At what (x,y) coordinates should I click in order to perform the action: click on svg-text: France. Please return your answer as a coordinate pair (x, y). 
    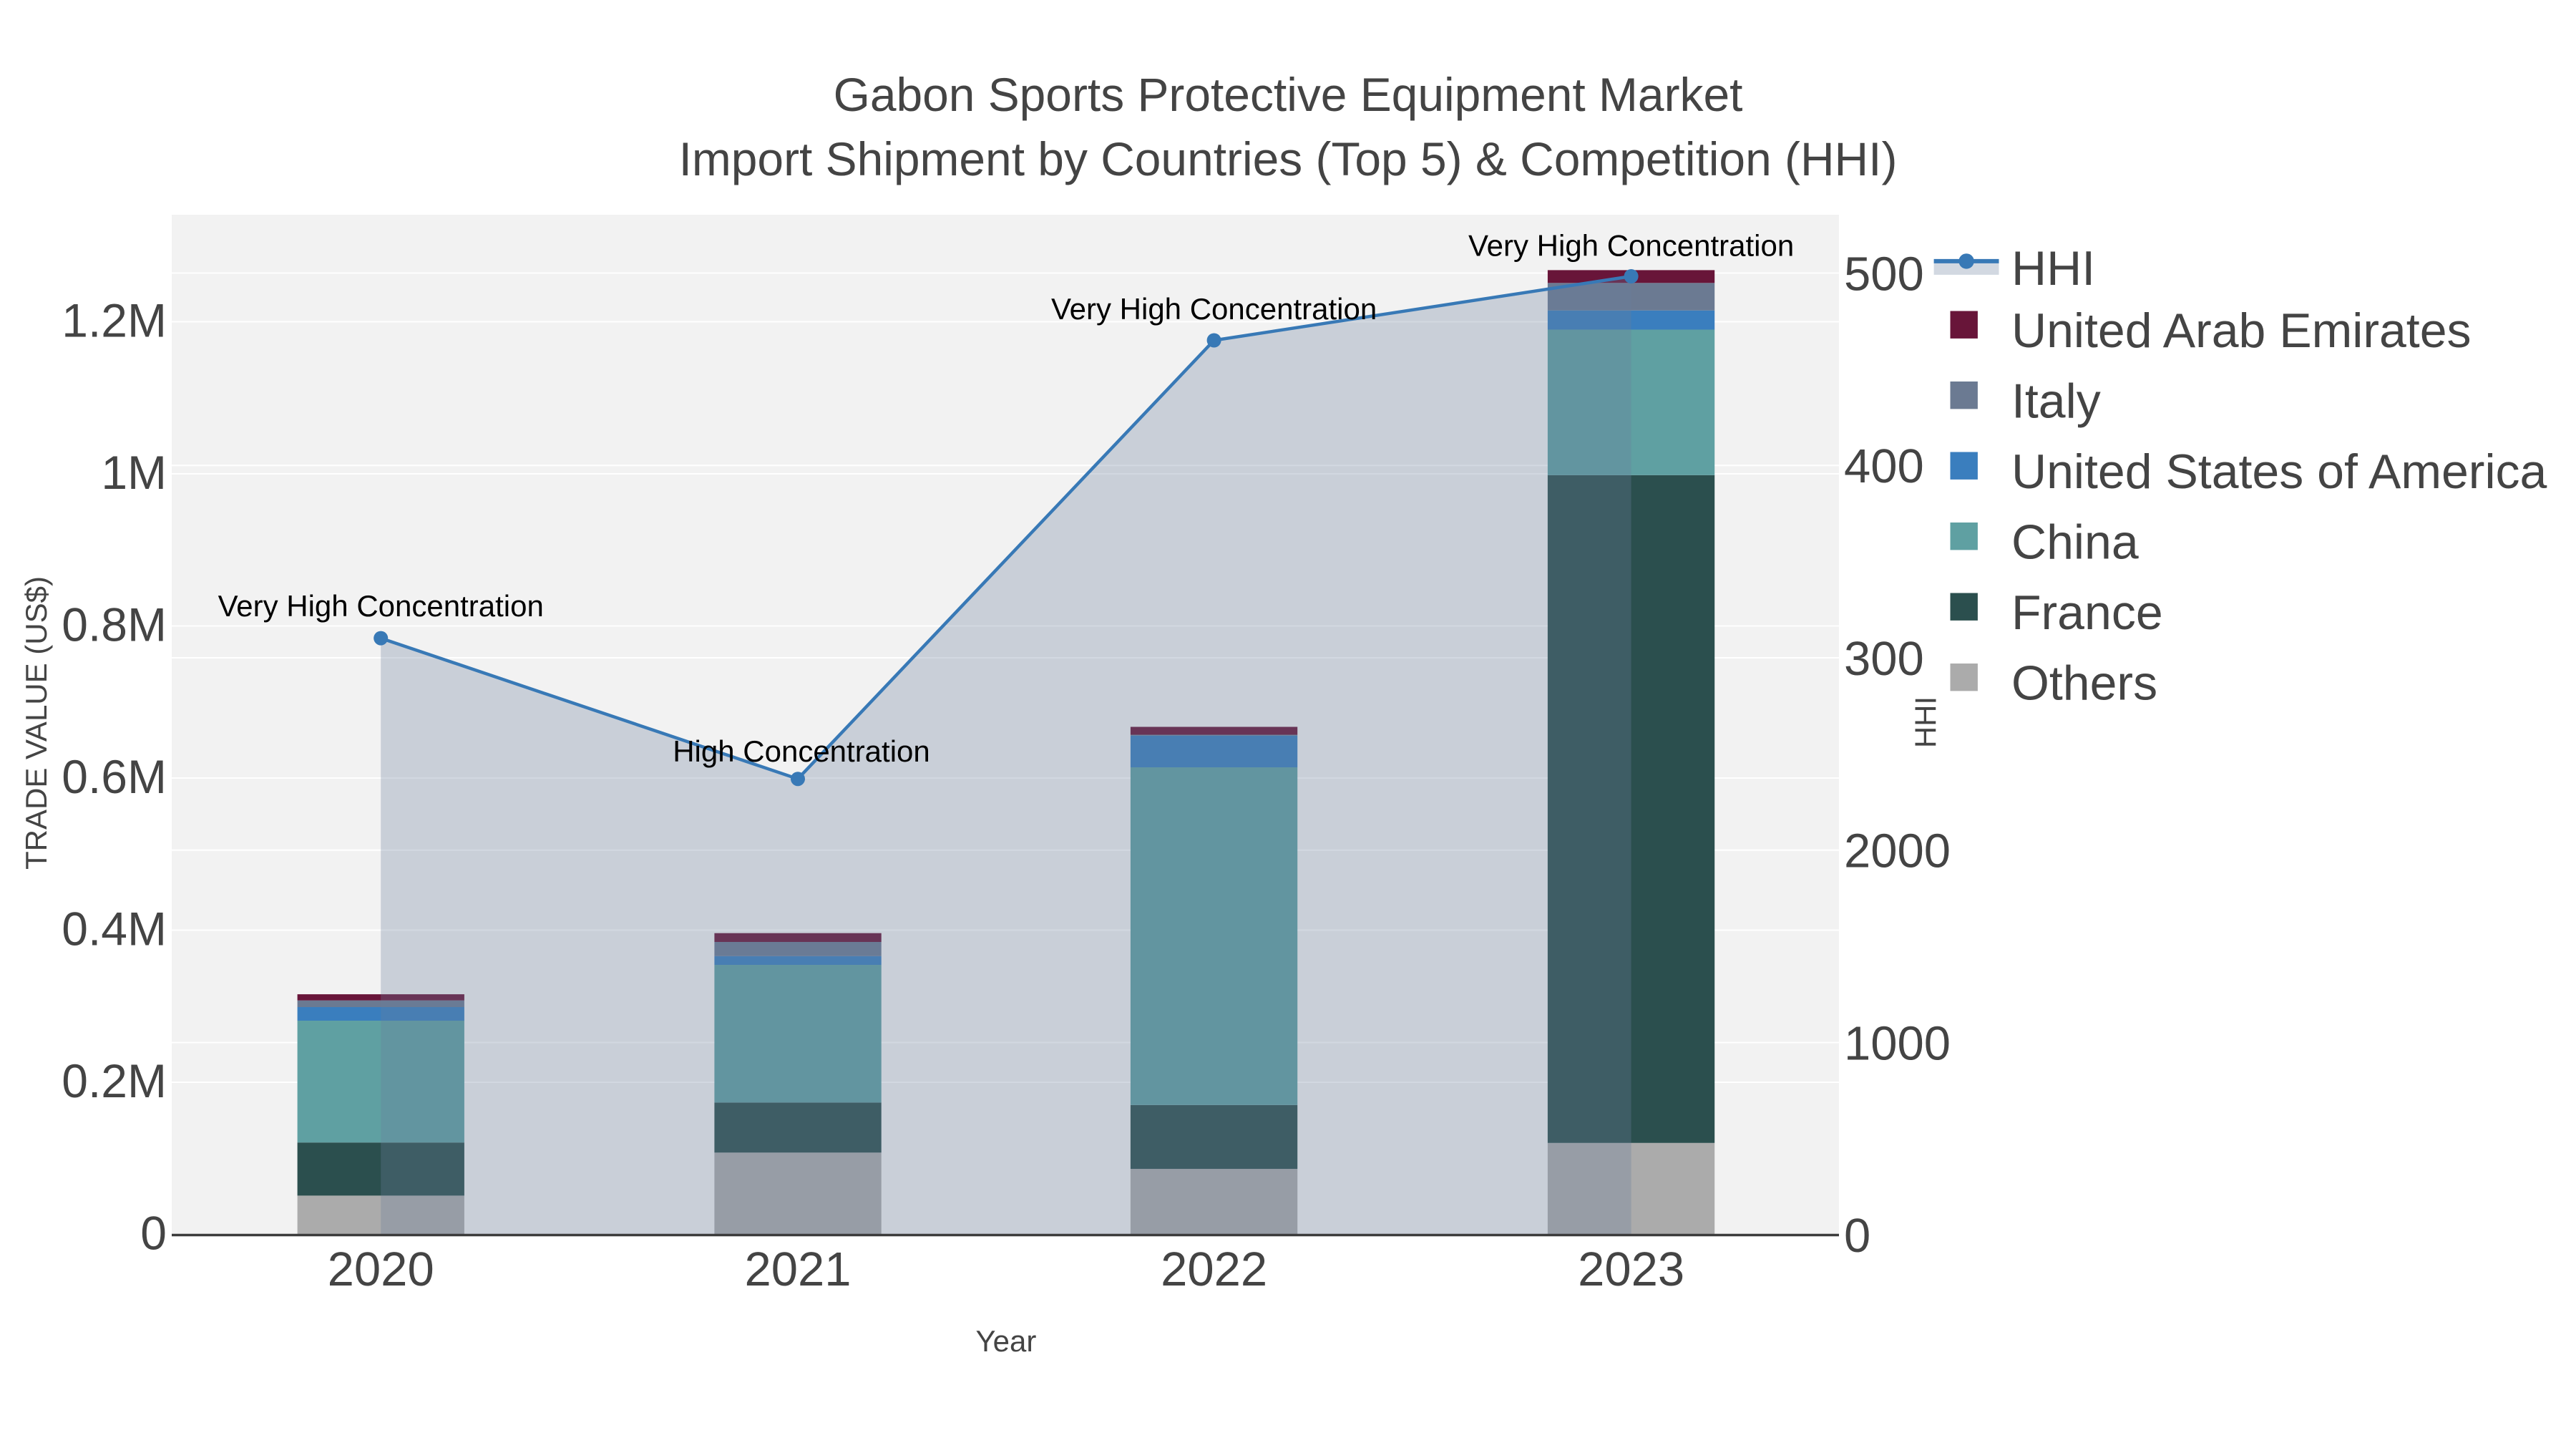
    Looking at the image, I should click on (2087, 612).